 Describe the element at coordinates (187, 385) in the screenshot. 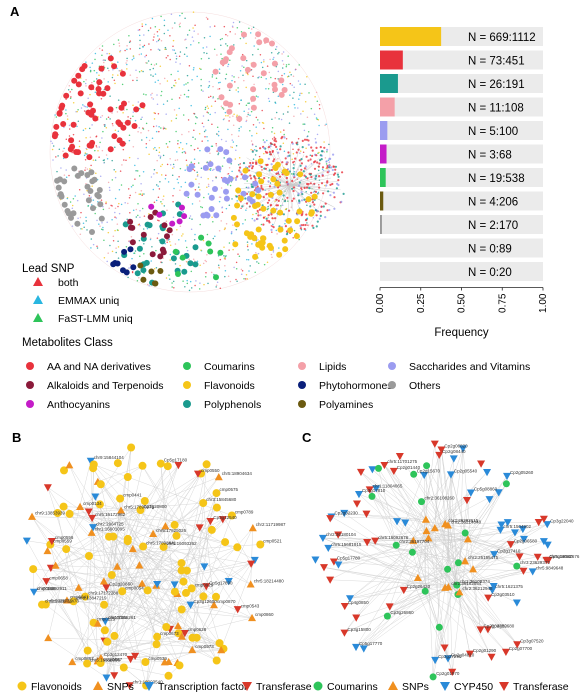

I see `class-marker` at that location.